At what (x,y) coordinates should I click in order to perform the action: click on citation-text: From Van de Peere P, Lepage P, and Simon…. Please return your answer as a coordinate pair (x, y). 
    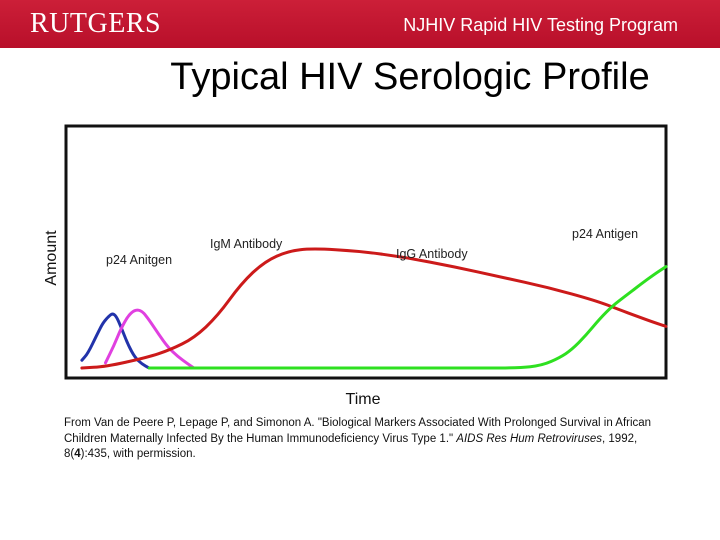
    Looking at the image, I should click on (358, 431).